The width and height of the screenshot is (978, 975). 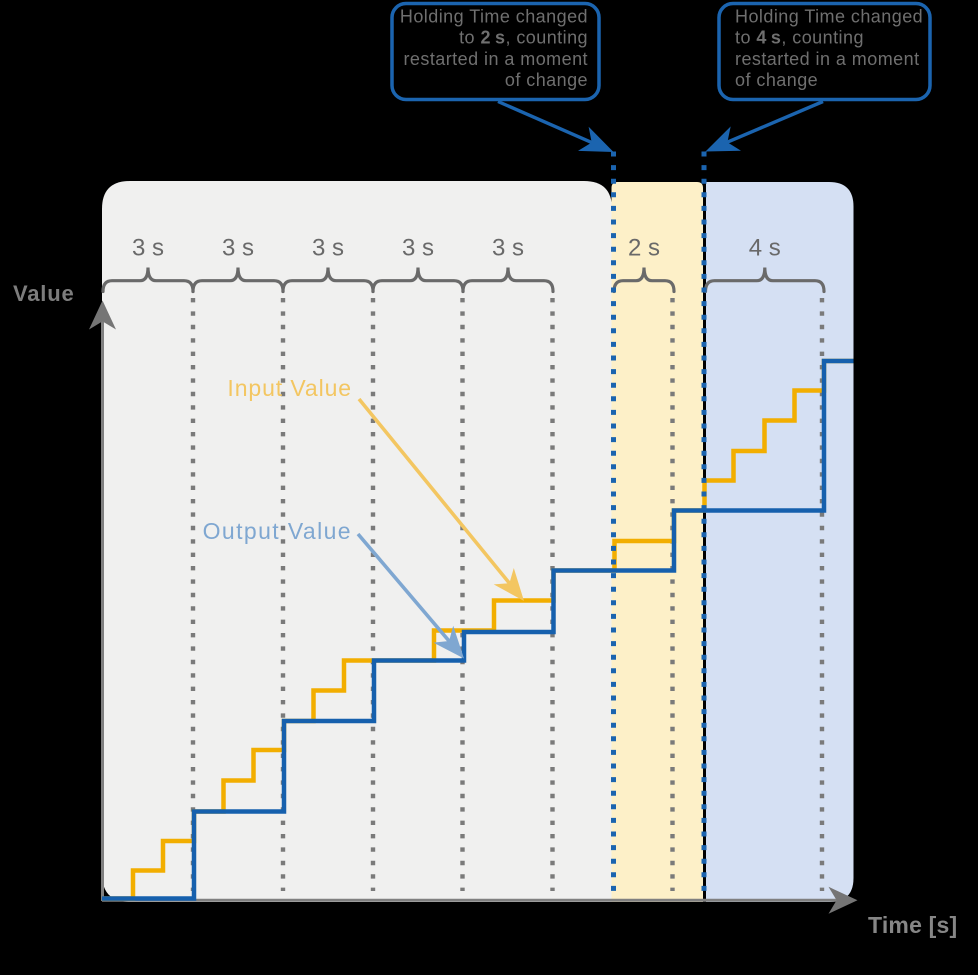 I want to click on svg-text: Input Value, so click(x=289, y=388).